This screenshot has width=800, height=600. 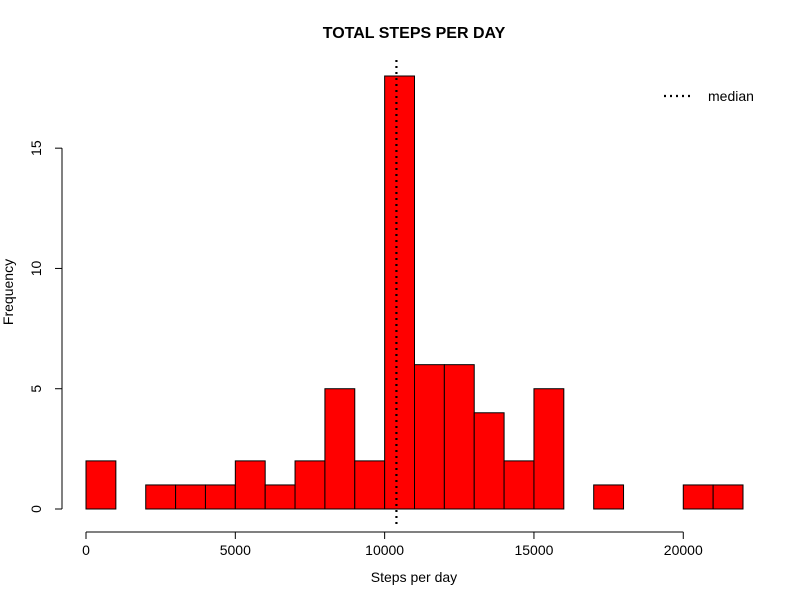 What do you see at coordinates (36, 389) in the screenshot?
I see `y-tick-label: 5` at bounding box center [36, 389].